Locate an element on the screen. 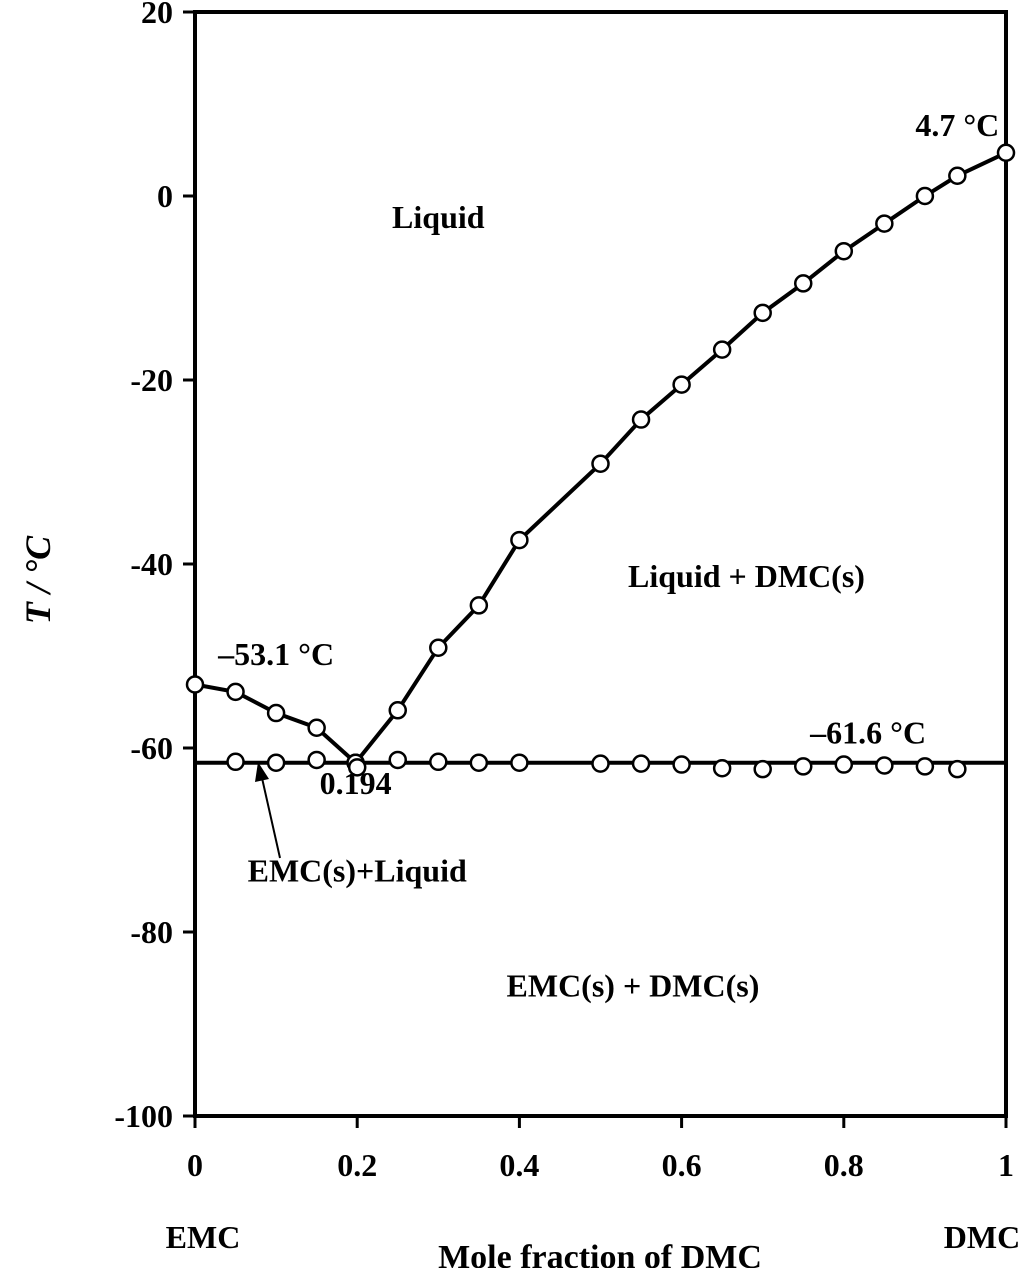 This screenshot has height=1268, width=1035. x-tick-label: 0 is located at coordinates (195, 1165).